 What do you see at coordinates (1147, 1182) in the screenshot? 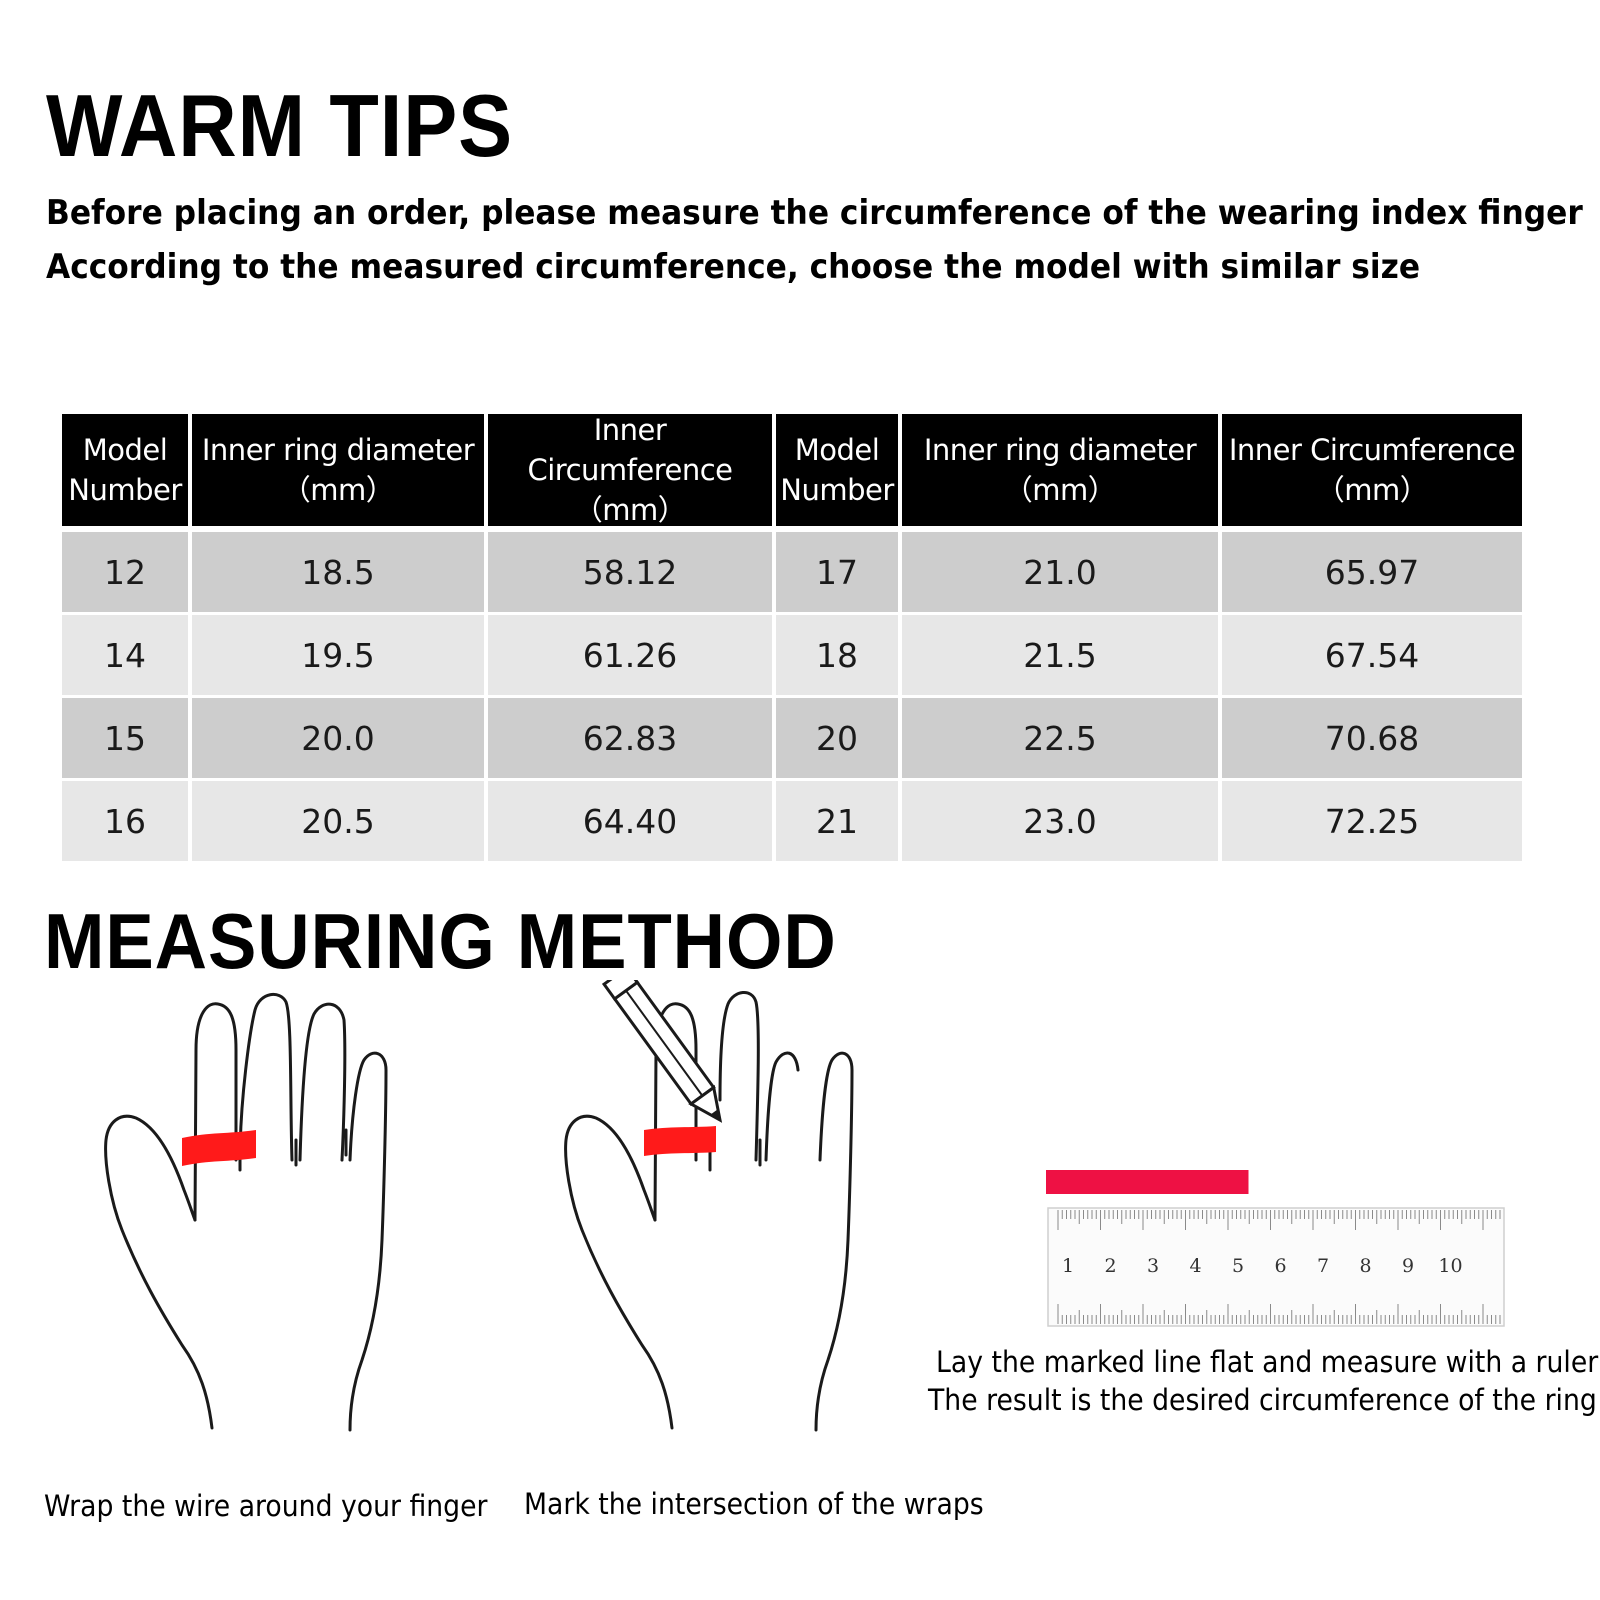
I see `marked-wire-strip` at bounding box center [1147, 1182].